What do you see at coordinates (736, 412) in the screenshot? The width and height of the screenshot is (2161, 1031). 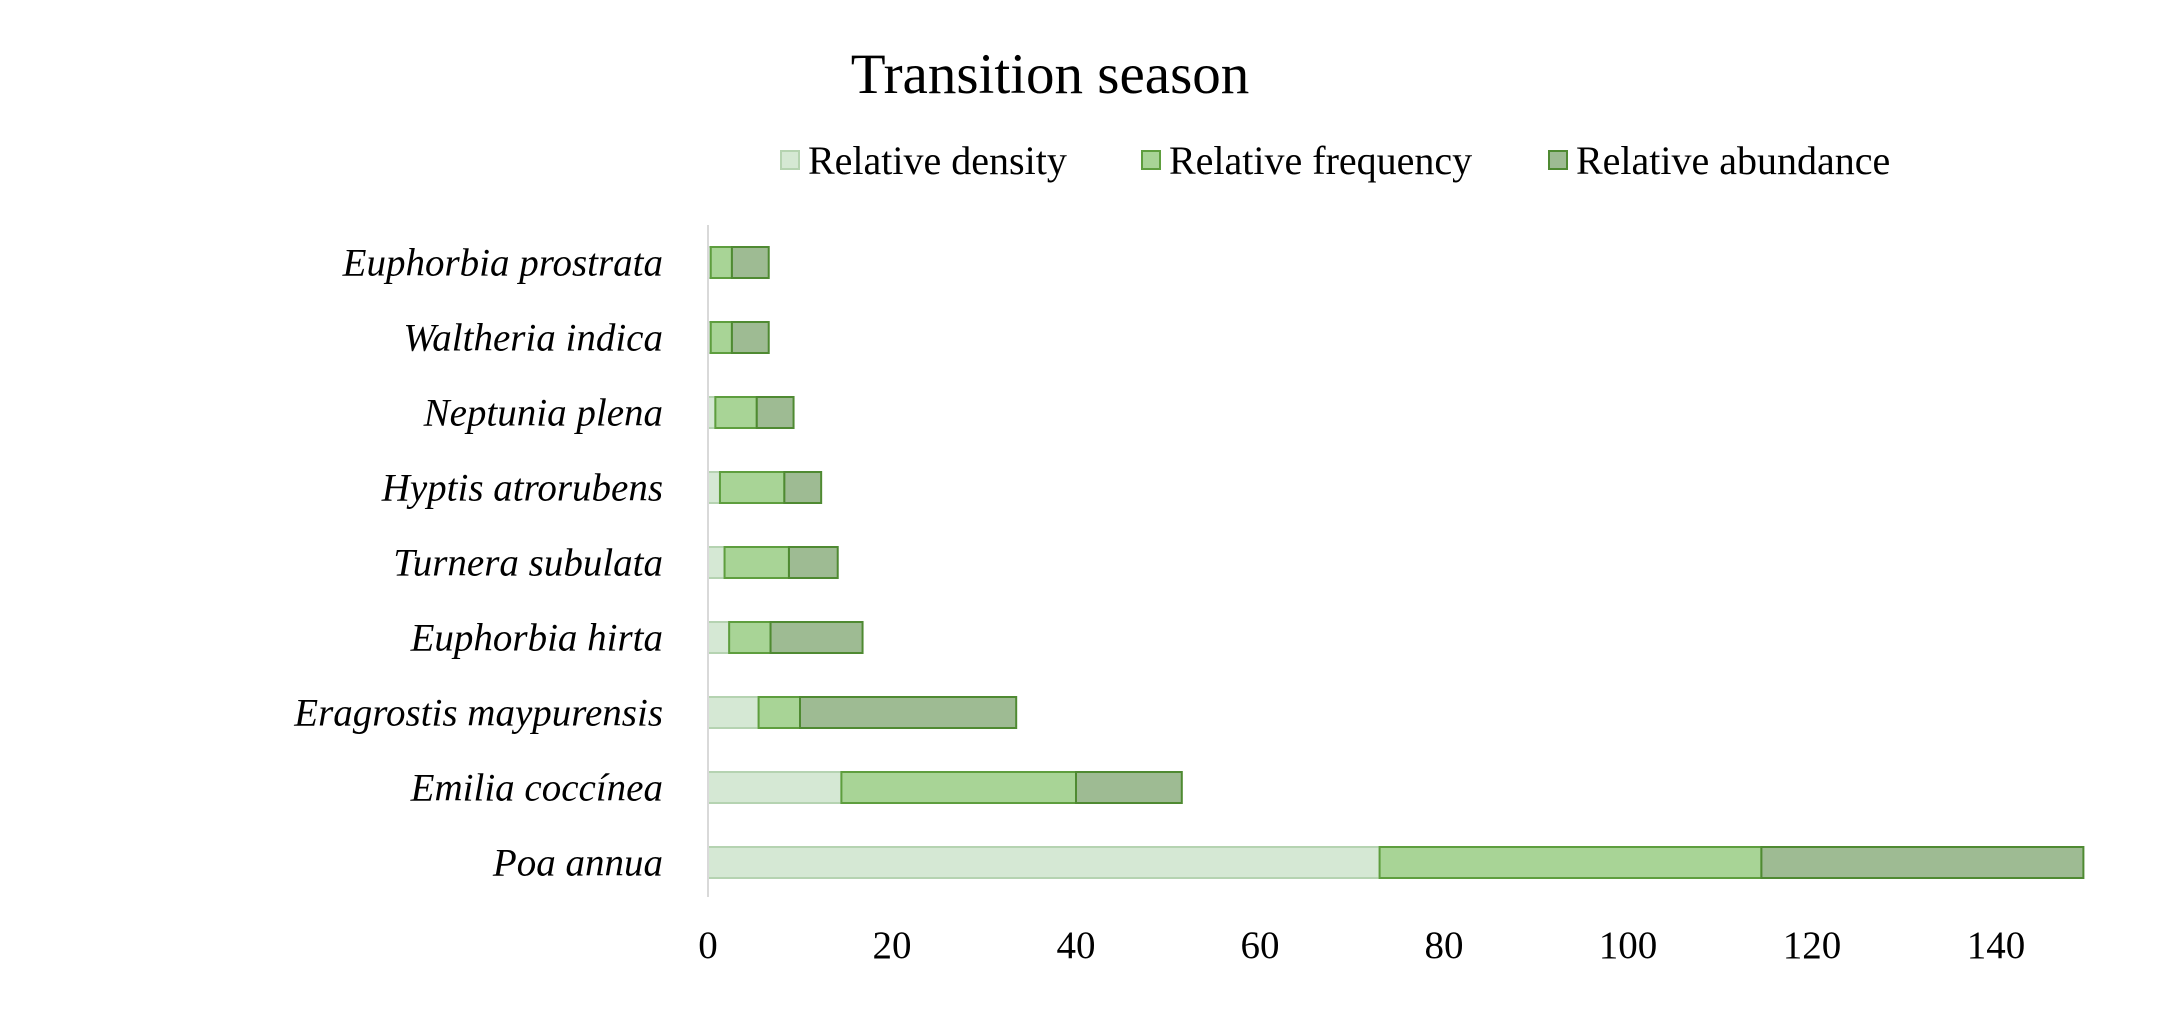 I see `bar-neptunia-plena-relative-frequency` at bounding box center [736, 412].